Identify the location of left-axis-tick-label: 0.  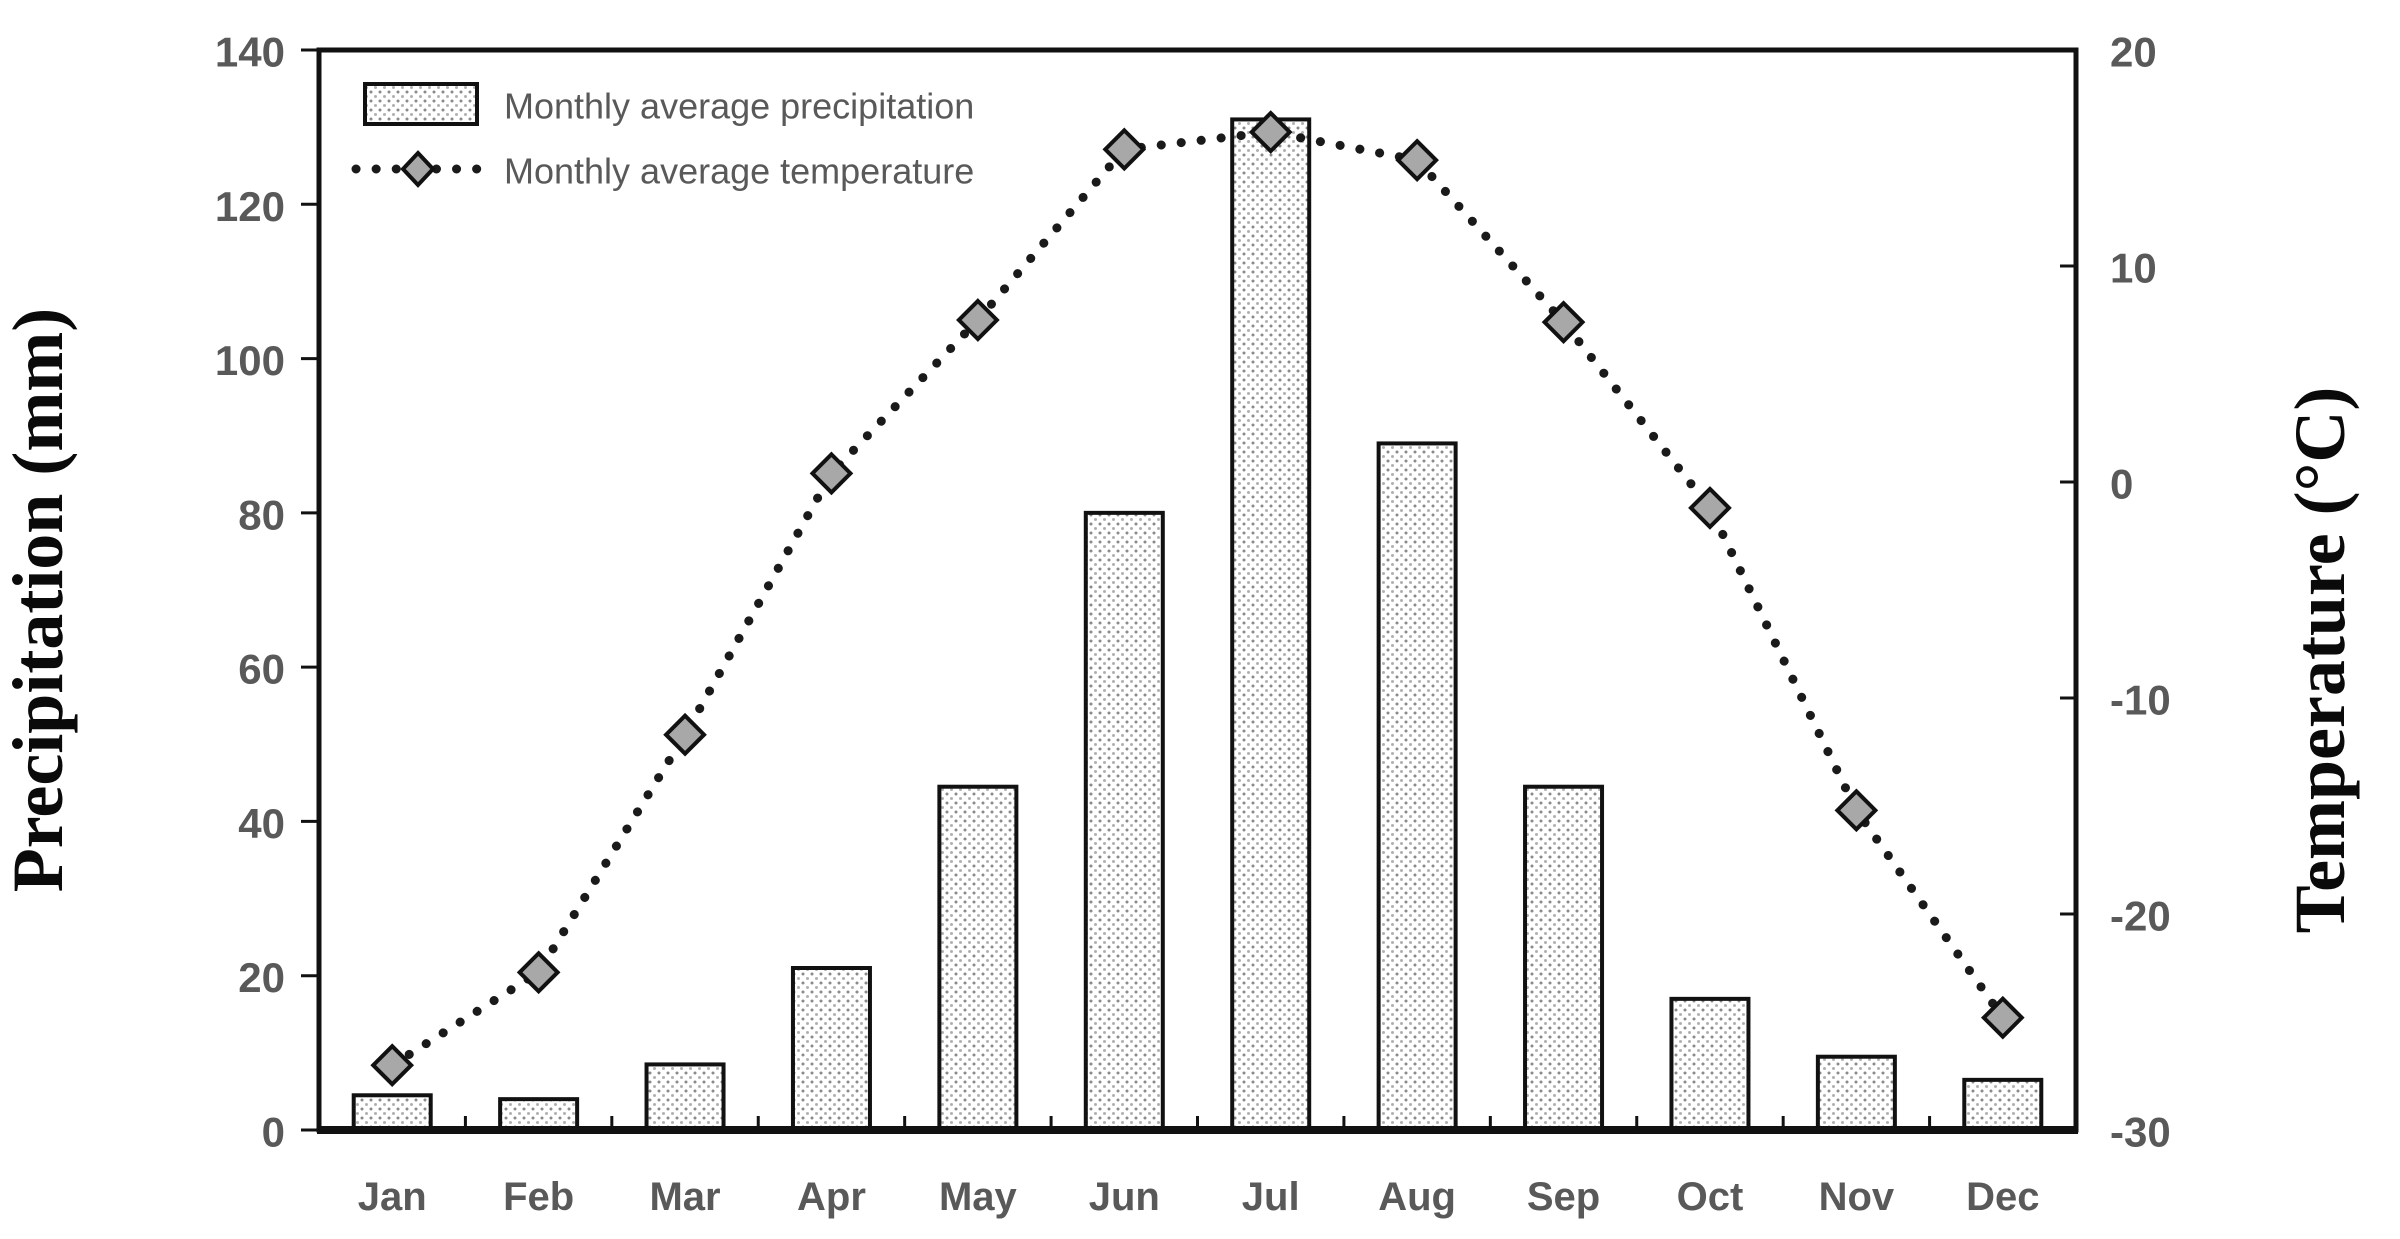
(273, 1132).